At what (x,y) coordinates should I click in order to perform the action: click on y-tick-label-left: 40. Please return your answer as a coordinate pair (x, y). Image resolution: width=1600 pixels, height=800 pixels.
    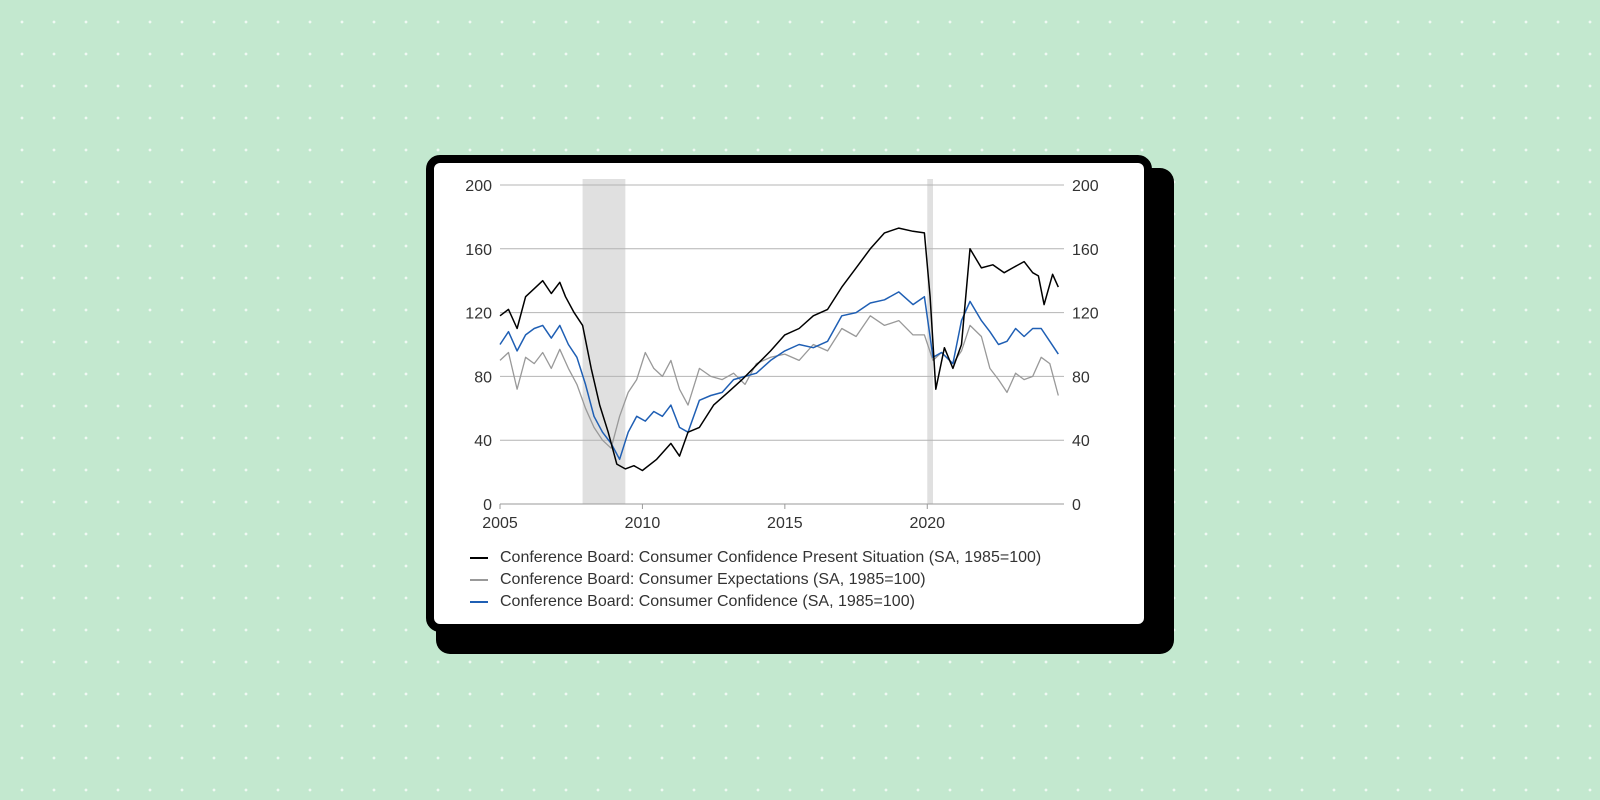
    Looking at the image, I should click on (483, 441).